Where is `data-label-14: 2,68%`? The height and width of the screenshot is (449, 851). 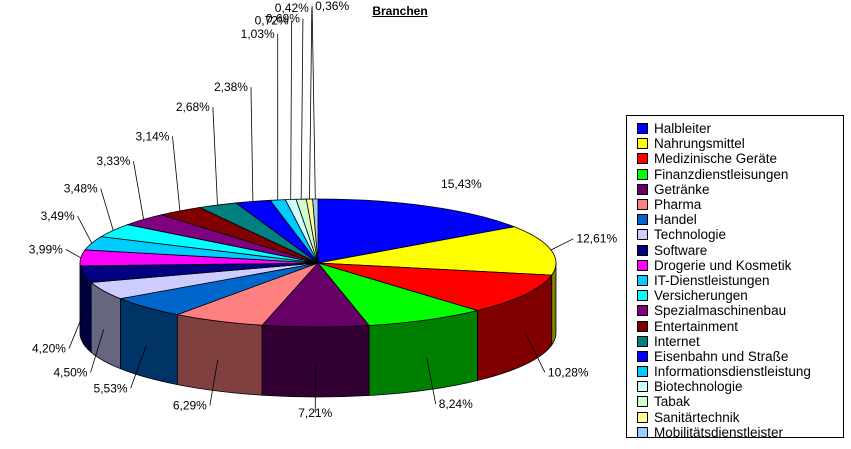
data-label-14: 2,68% is located at coordinates (193, 107).